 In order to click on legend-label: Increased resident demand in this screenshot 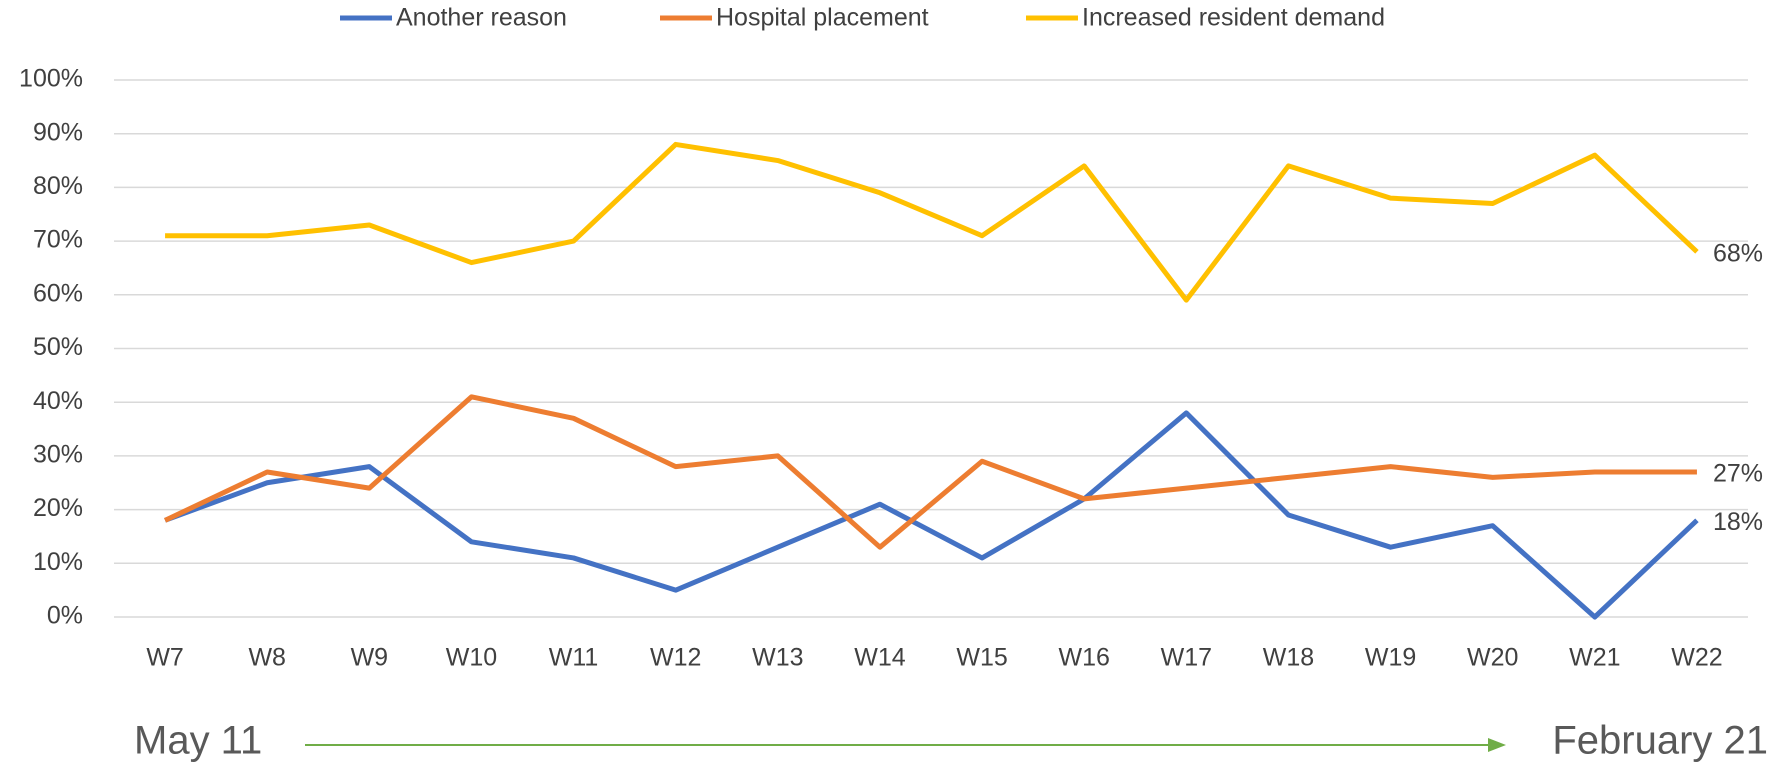, I will do `click(1233, 18)`.